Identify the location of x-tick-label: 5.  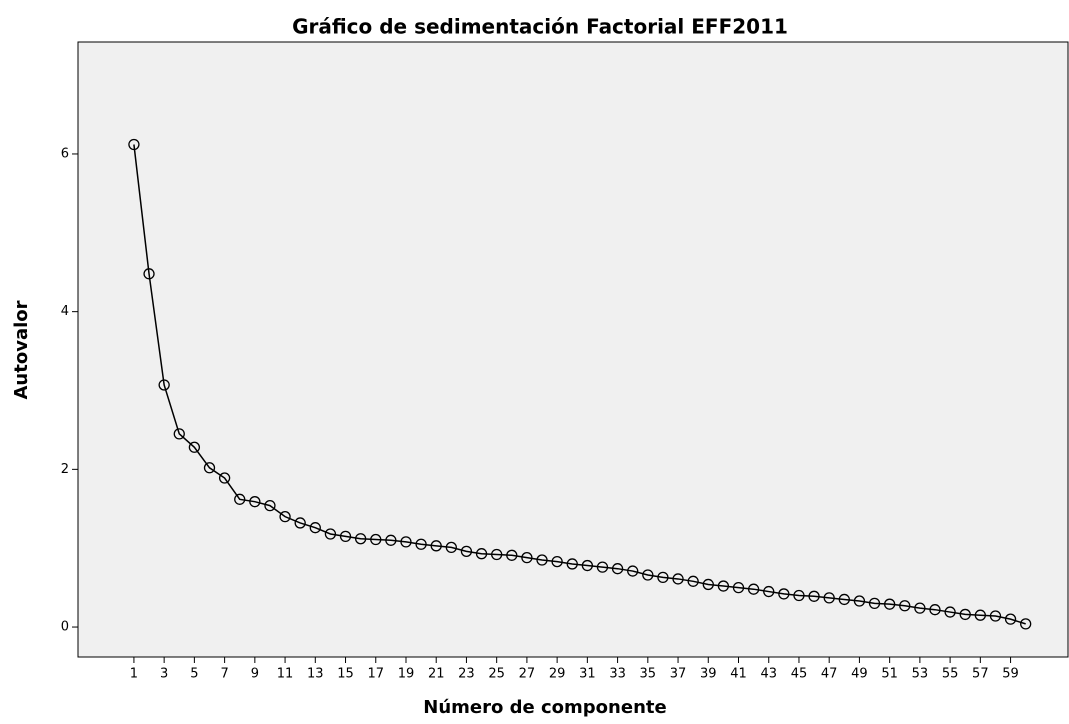
(194, 674).